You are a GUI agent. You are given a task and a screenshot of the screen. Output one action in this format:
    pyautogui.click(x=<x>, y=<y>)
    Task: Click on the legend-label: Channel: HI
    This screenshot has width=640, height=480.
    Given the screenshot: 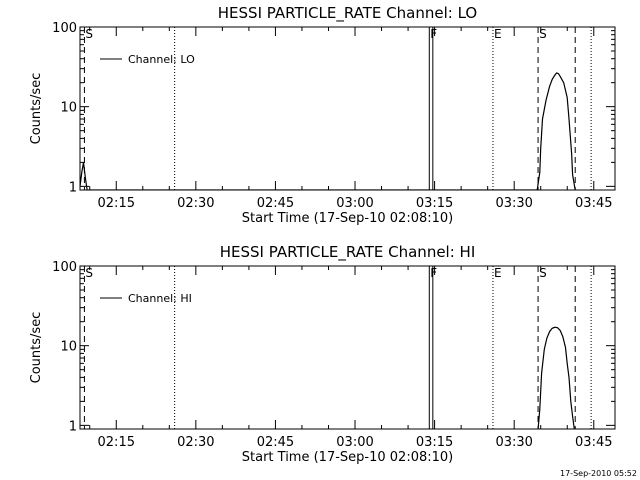 What is the action you would take?
    pyautogui.click(x=160, y=298)
    